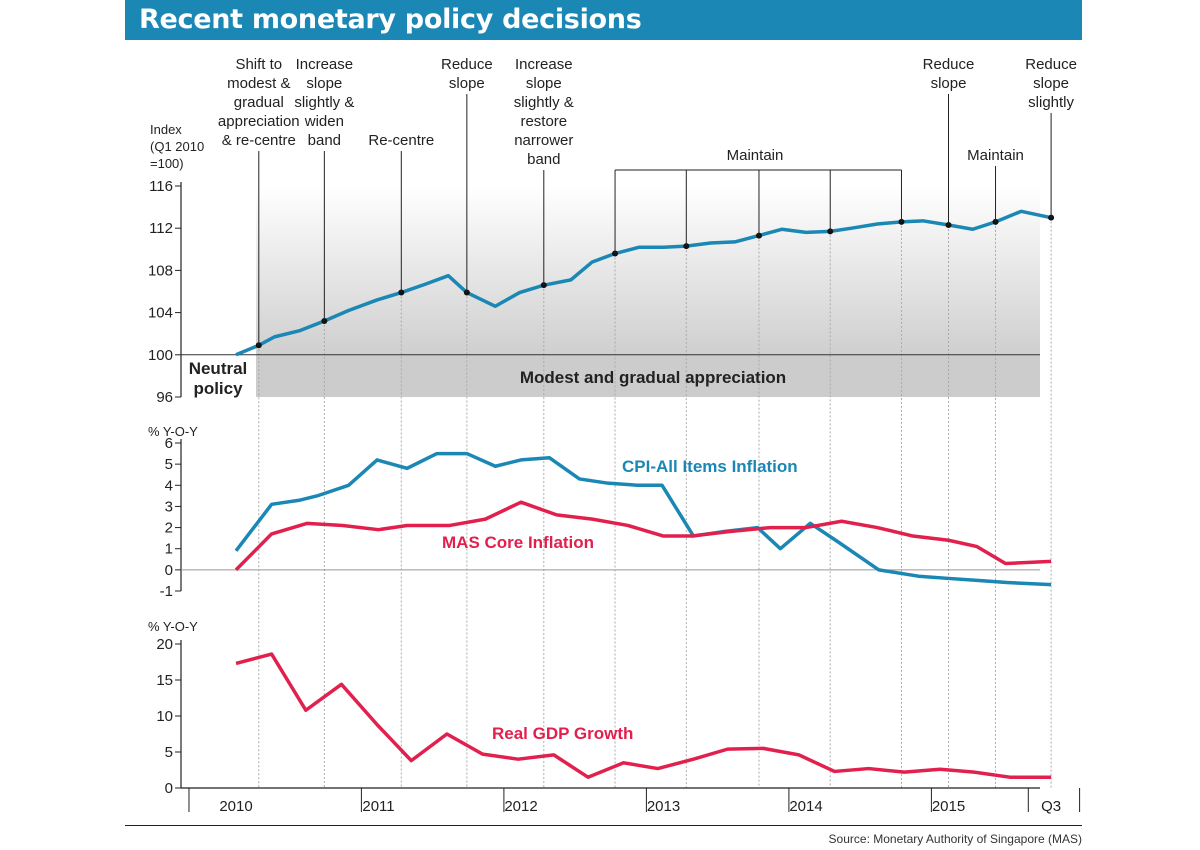  I want to click on decision-label: restore, so click(543, 121).